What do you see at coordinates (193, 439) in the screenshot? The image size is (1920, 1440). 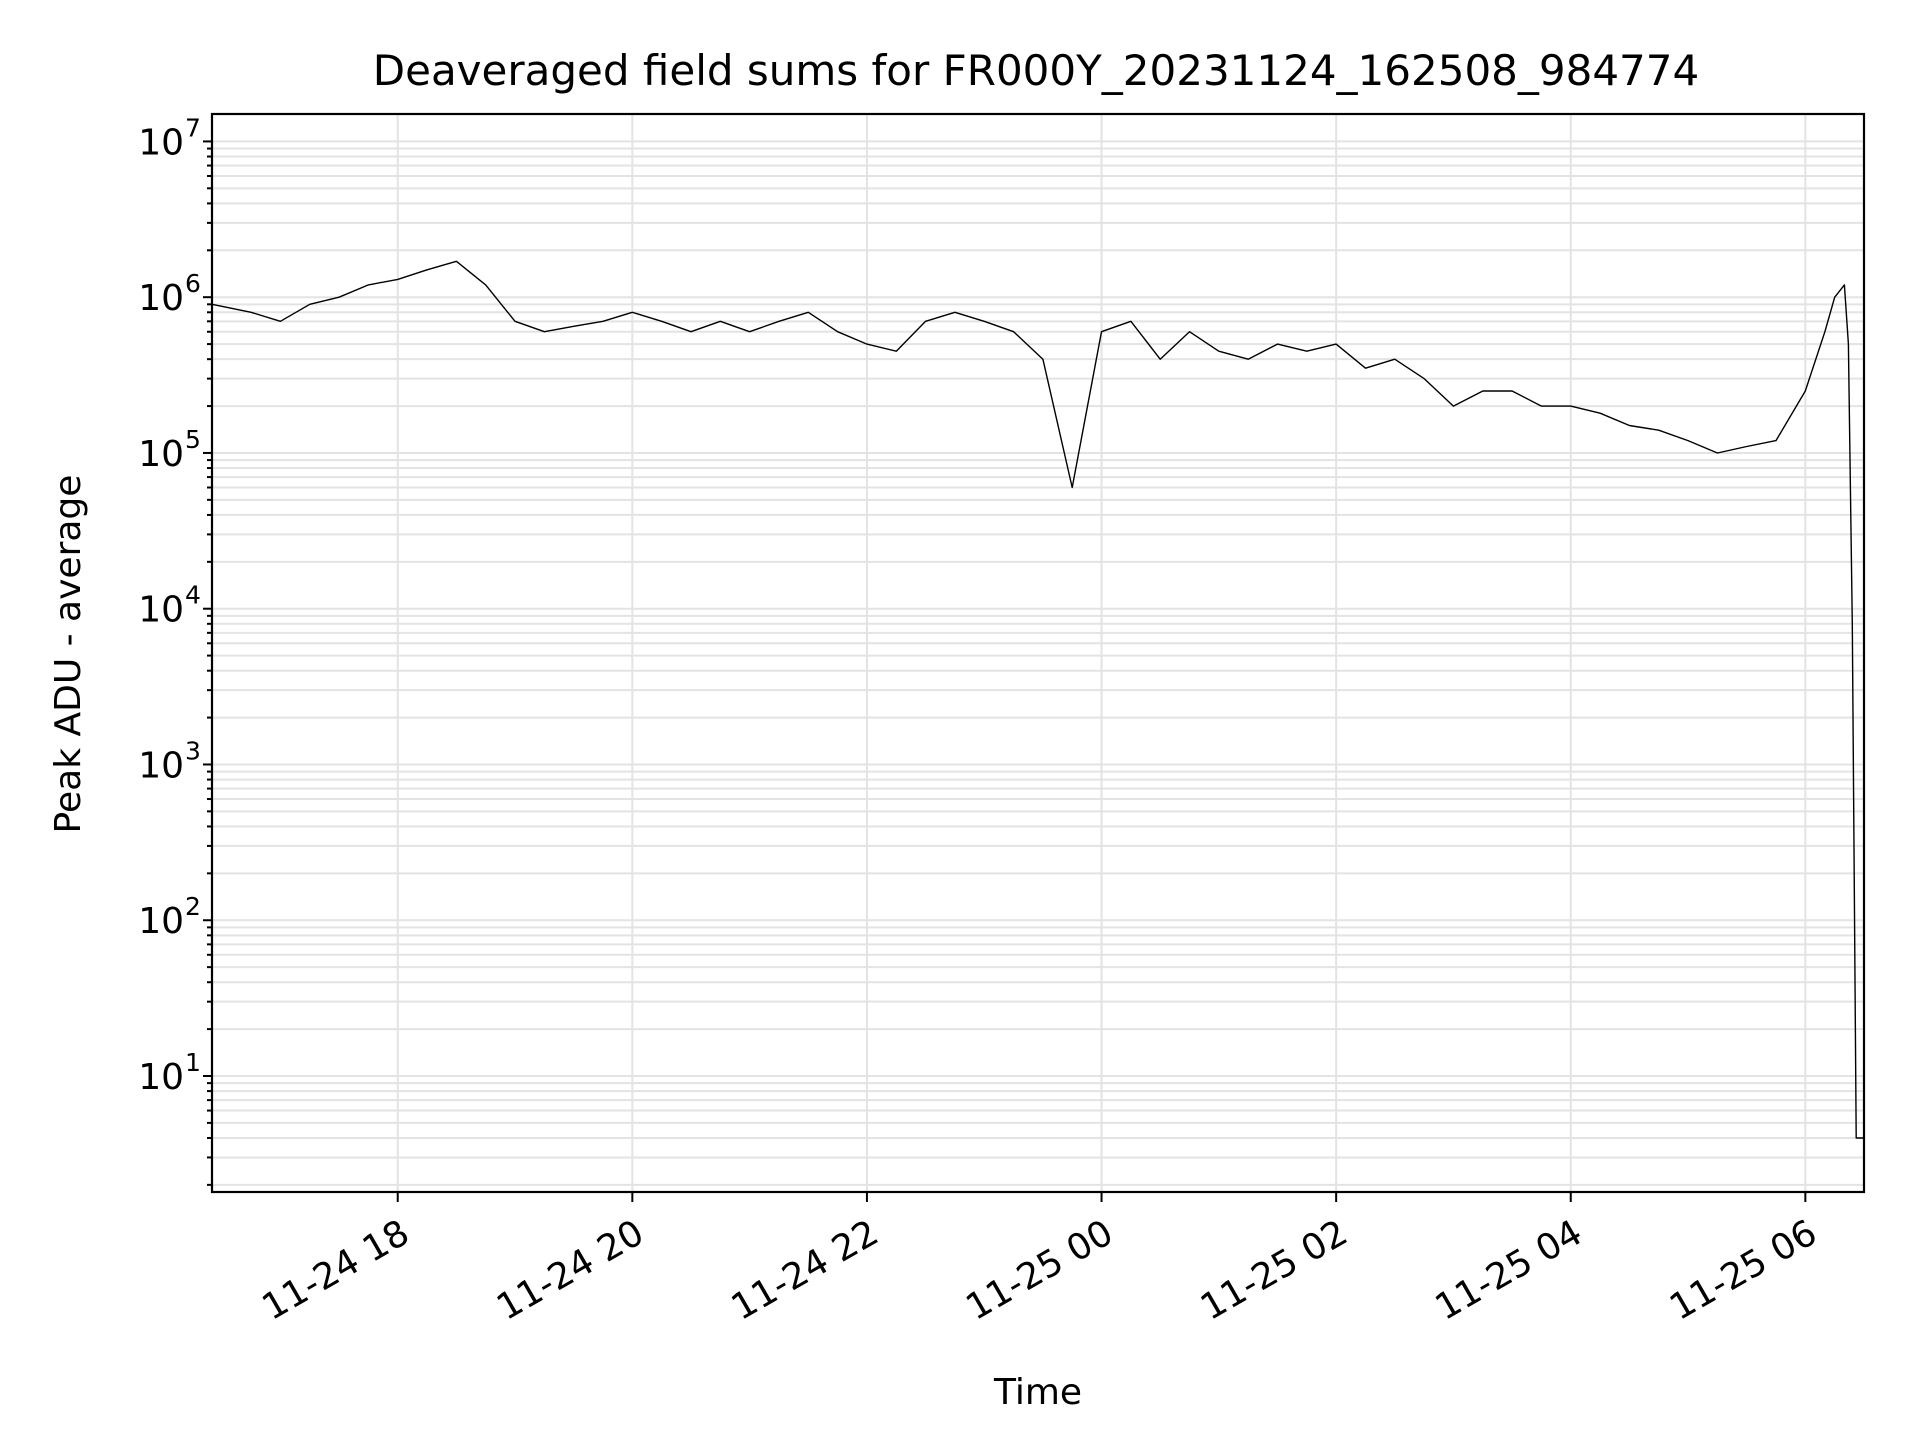 I see `y-tick-exponent: 5` at bounding box center [193, 439].